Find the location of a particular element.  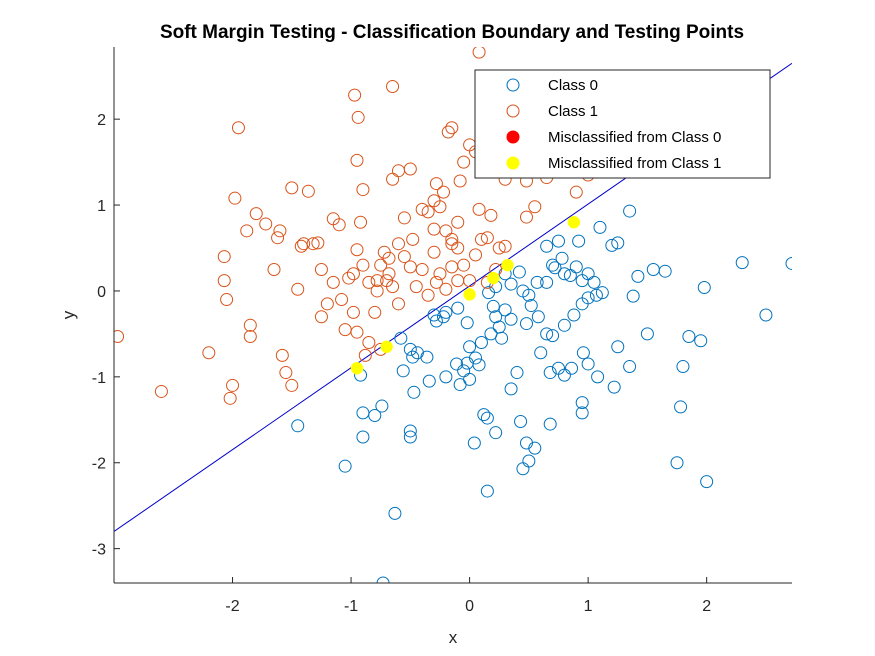

legend-marker is located at coordinates (513, 137).